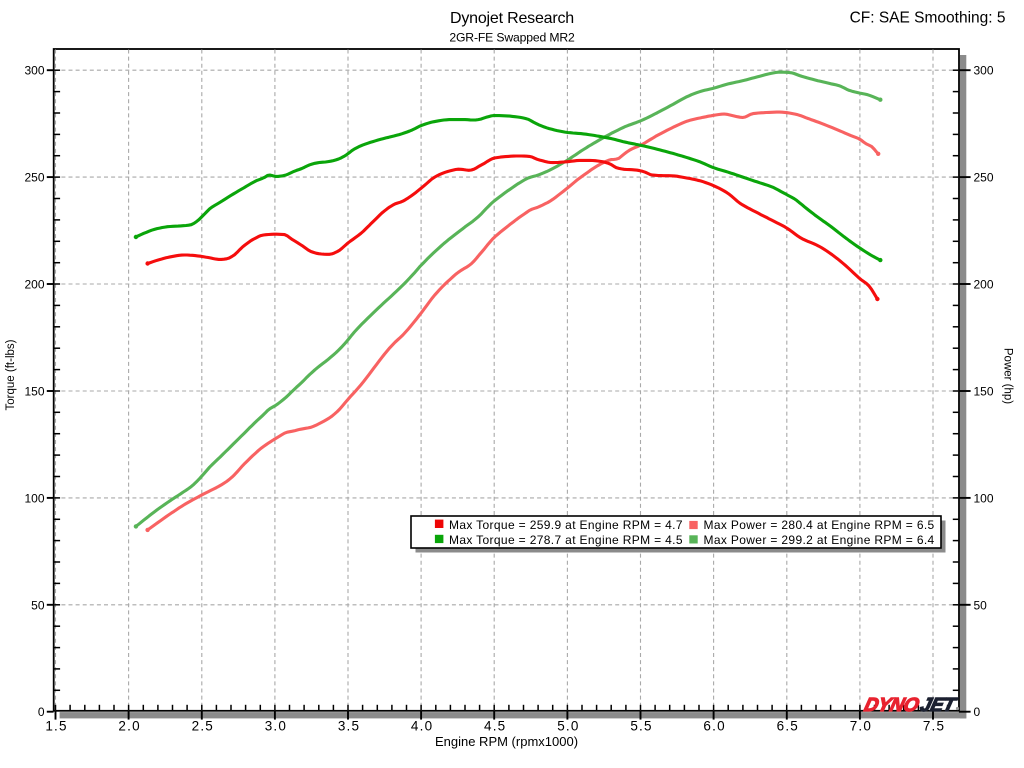 The height and width of the screenshot is (768, 1024). I want to click on svg-text: 7.0, so click(861, 725).